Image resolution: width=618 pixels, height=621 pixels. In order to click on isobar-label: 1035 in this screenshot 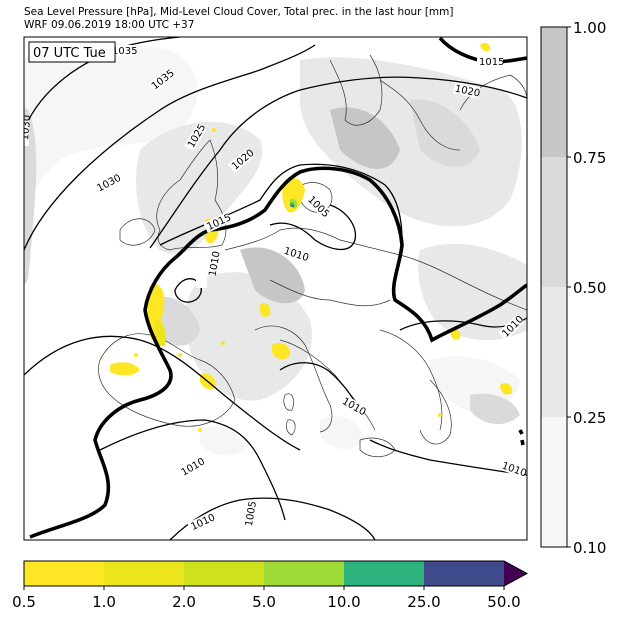, I will do `click(124, 51)`.